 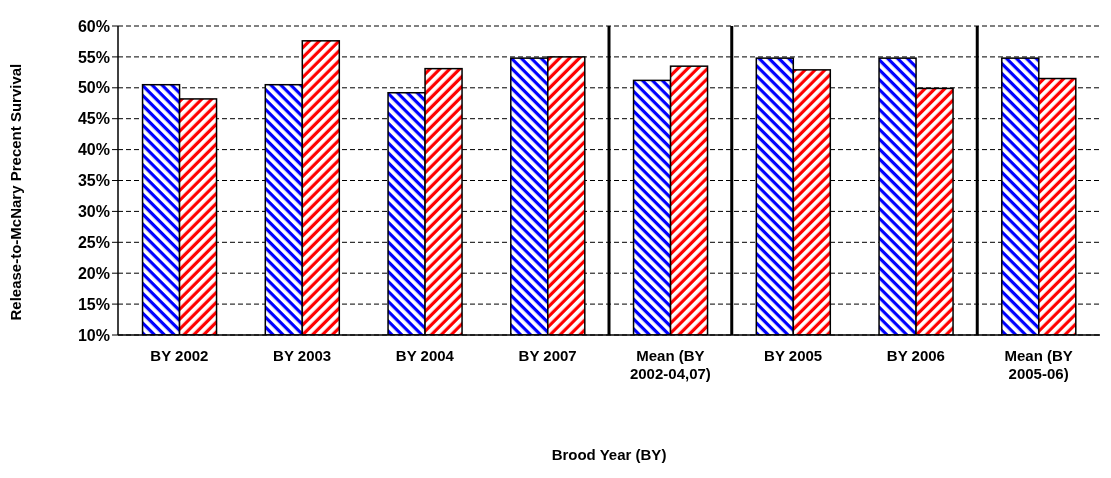 What do you see at coordinates (1038, 364) in the screenshot?
I see `x-tick-label: Mean (BY 2005-06)` at bounding box center [1038, 364].